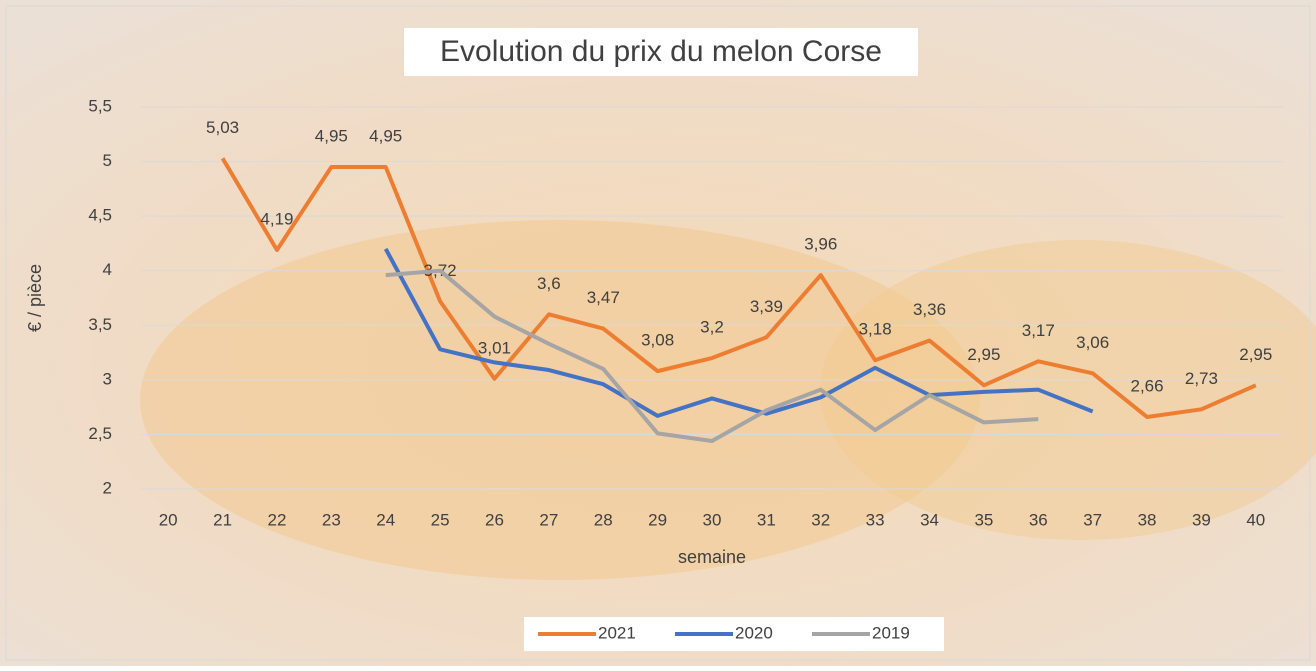  What do you see at coordinates (549, 283) in the screenshot?
I see `data-label: 3,6` at bounding box center [549, 283].